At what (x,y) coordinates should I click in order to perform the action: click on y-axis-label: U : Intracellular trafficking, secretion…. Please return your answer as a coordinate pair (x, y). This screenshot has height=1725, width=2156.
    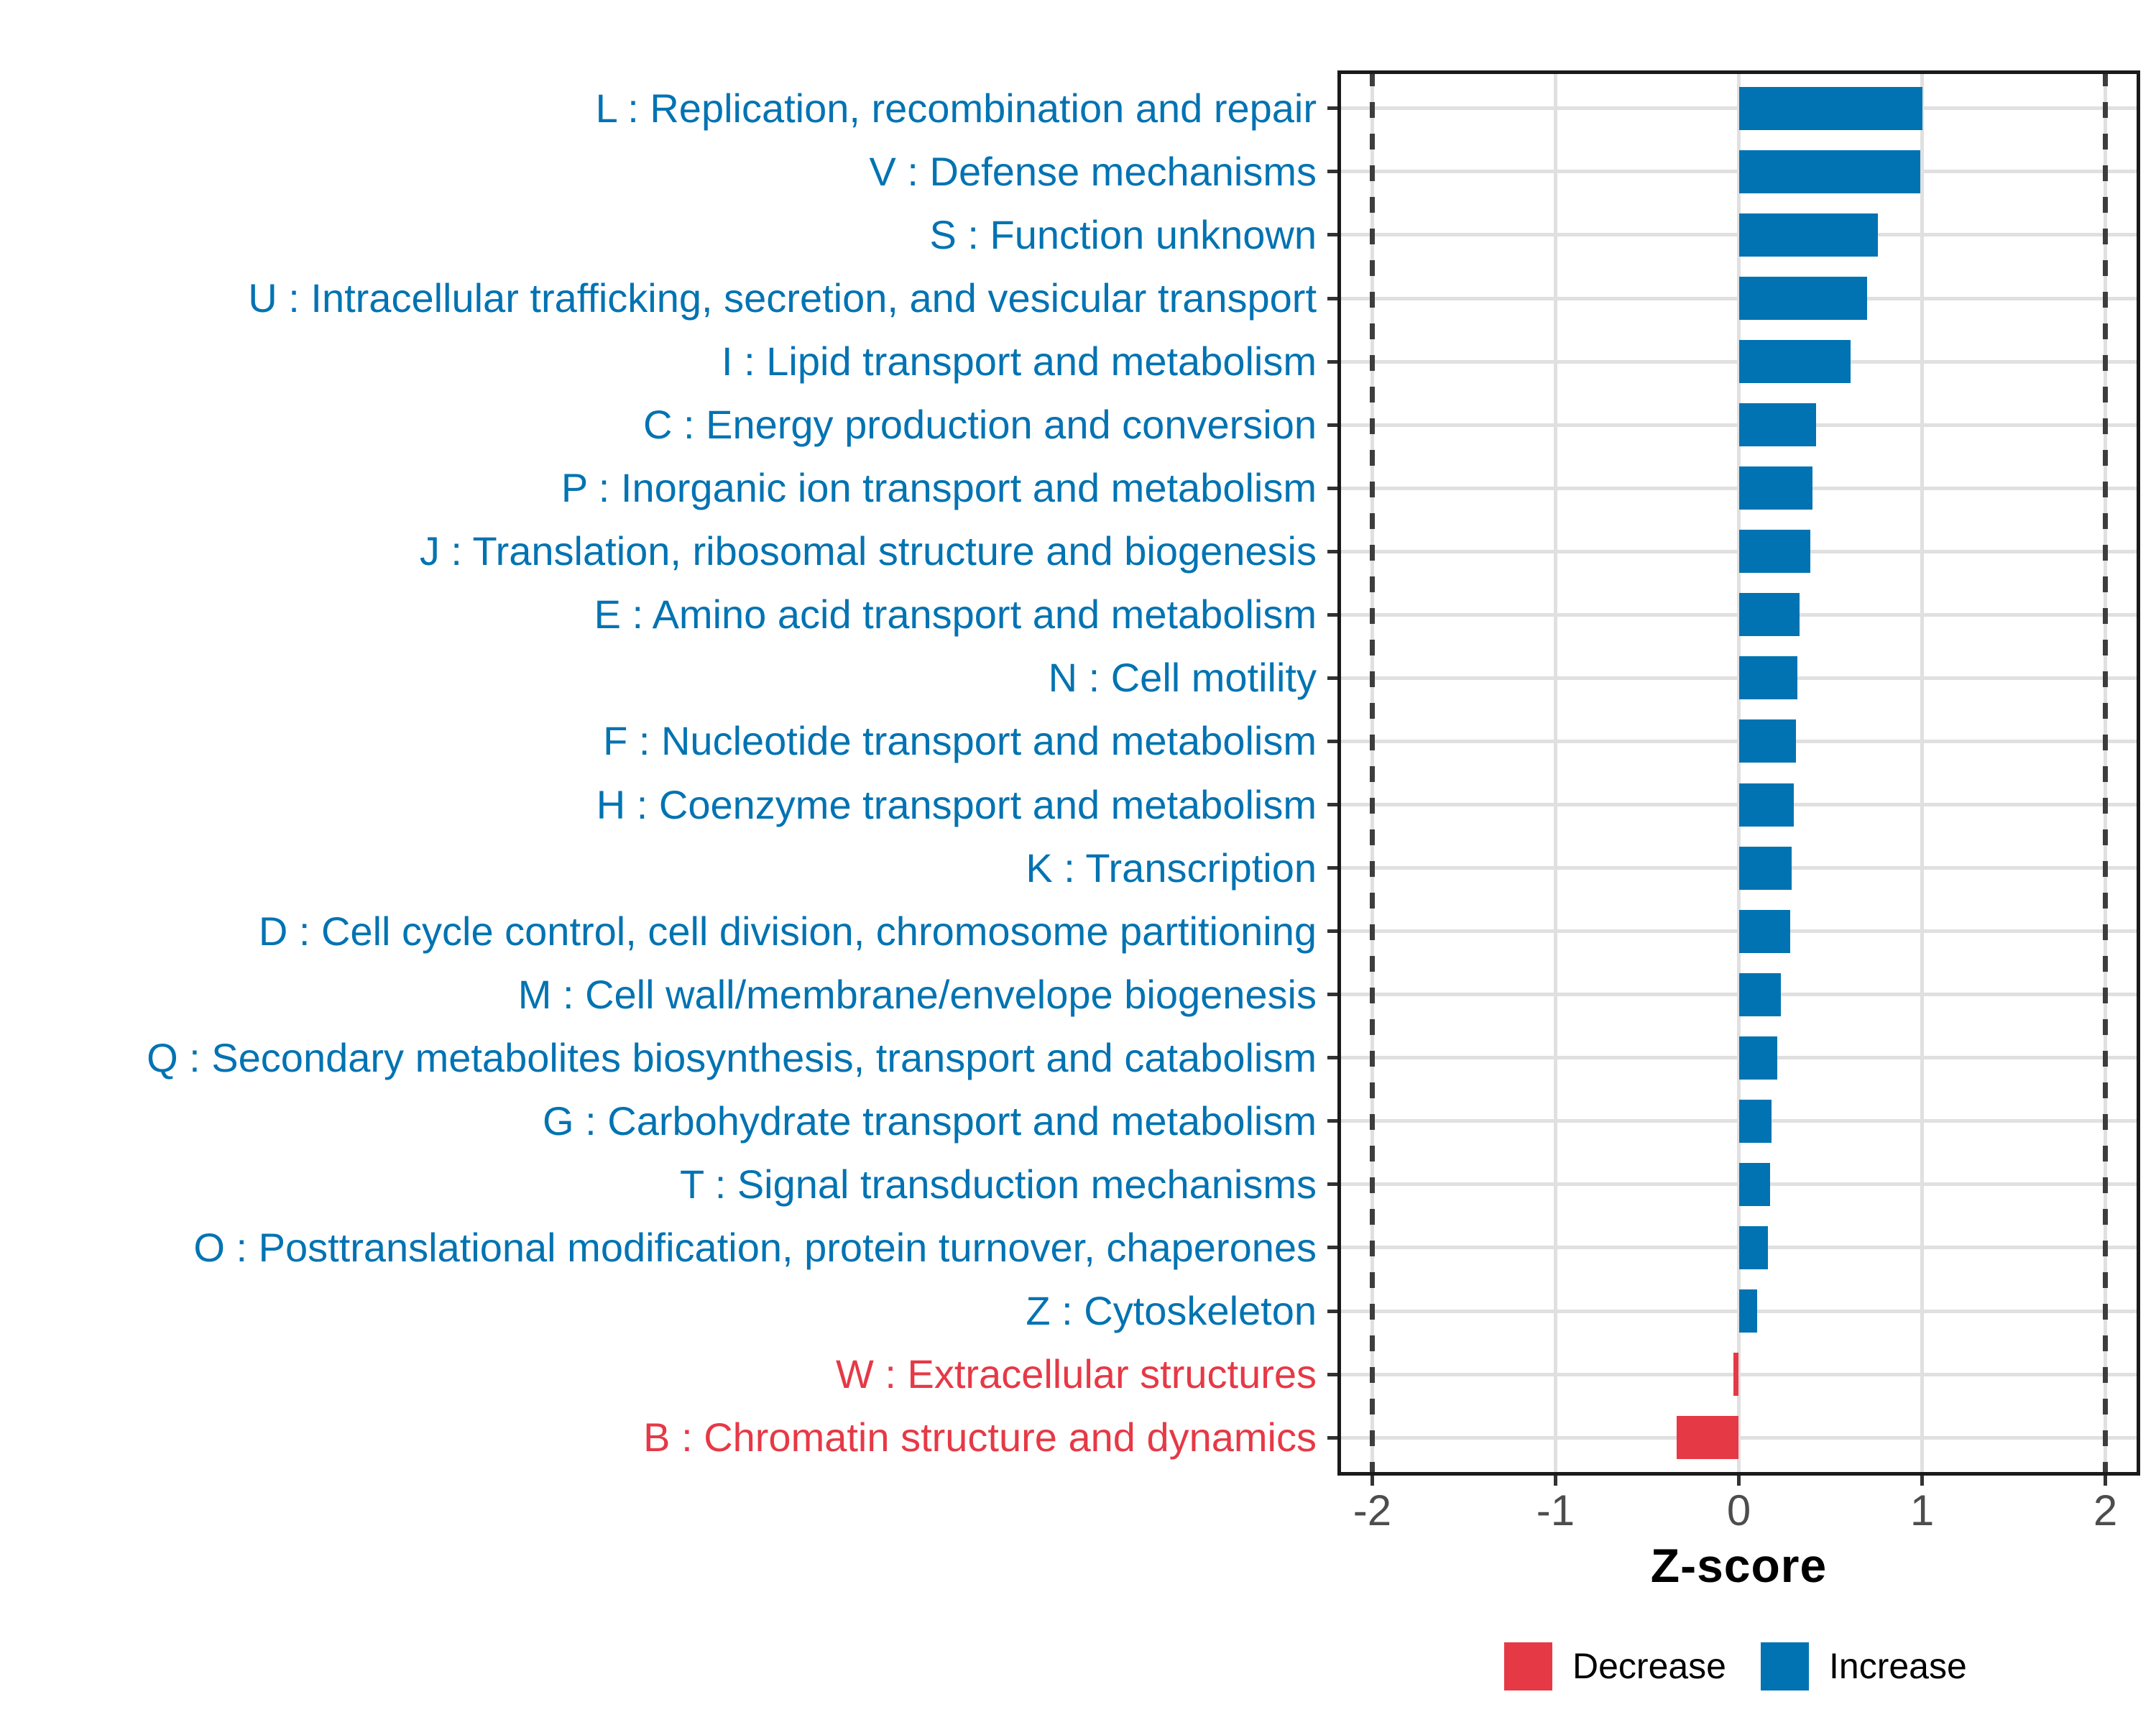
    Looking at the image, I should click on (782, 298).